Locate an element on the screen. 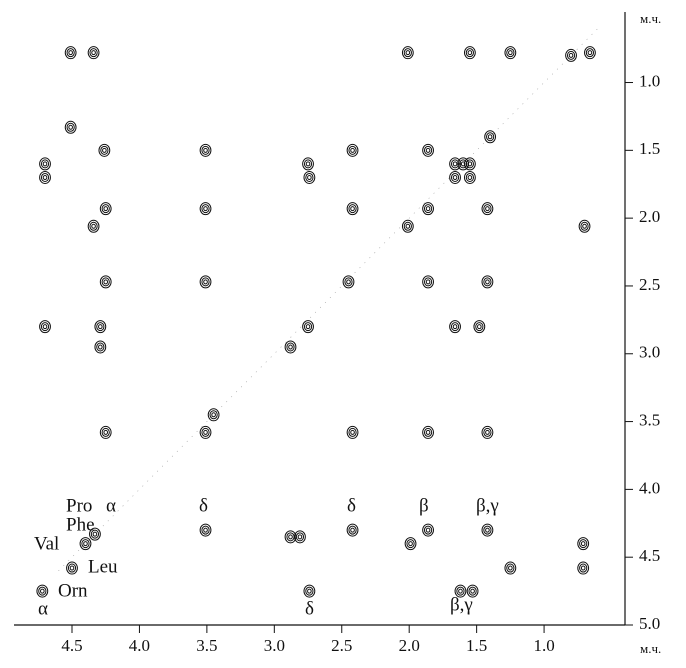 The image size is (686, 668). annotation: α is located at coordinates (111, 505).